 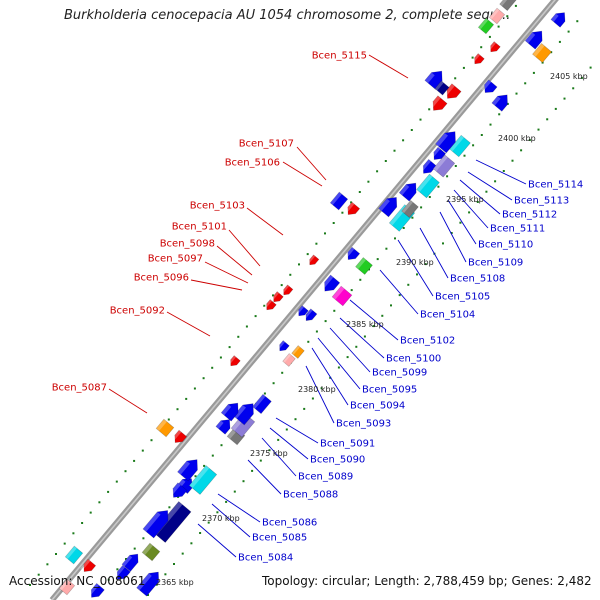 What do you see at coordinates (199, 227) in the screenshot?
I see `gene-label-bcen-5101: Bcen_5101` at bounding box center [199, 227].